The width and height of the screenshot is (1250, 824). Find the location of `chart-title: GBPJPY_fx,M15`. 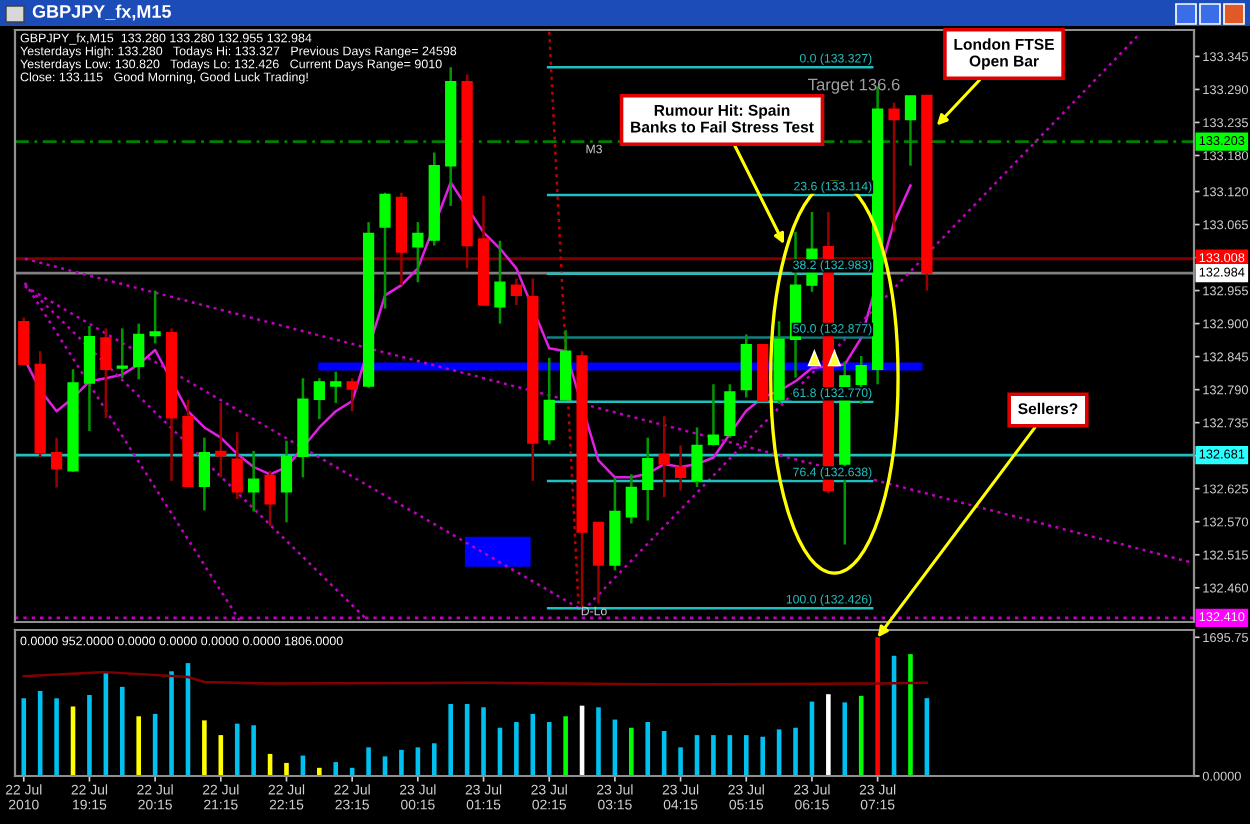

chart-title: GBPJPY_fx,M15 is located at coordinates (101, 12).